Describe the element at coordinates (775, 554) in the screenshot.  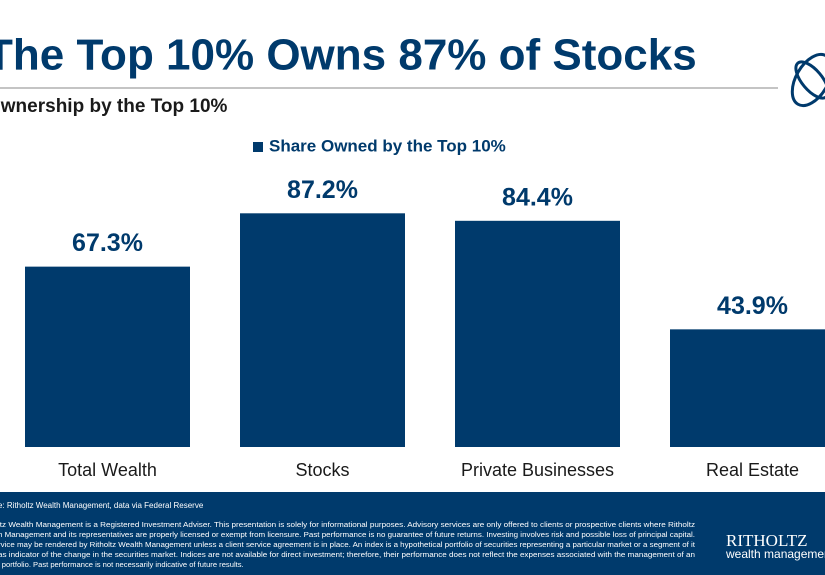
I see `logo-tagline: wealth management` at that location.